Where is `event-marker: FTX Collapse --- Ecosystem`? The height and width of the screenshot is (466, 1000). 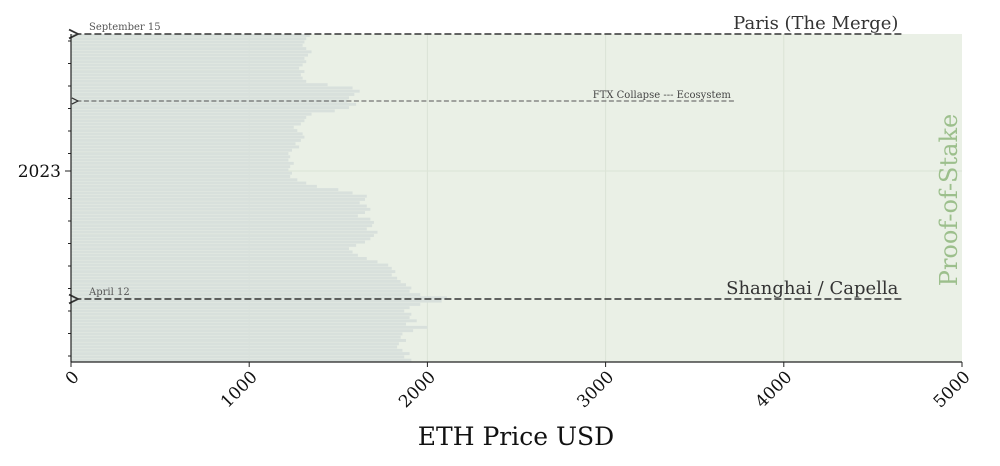
event-marker: FTX Collapse --- Ecosystem is located at coordinates (406, 95).